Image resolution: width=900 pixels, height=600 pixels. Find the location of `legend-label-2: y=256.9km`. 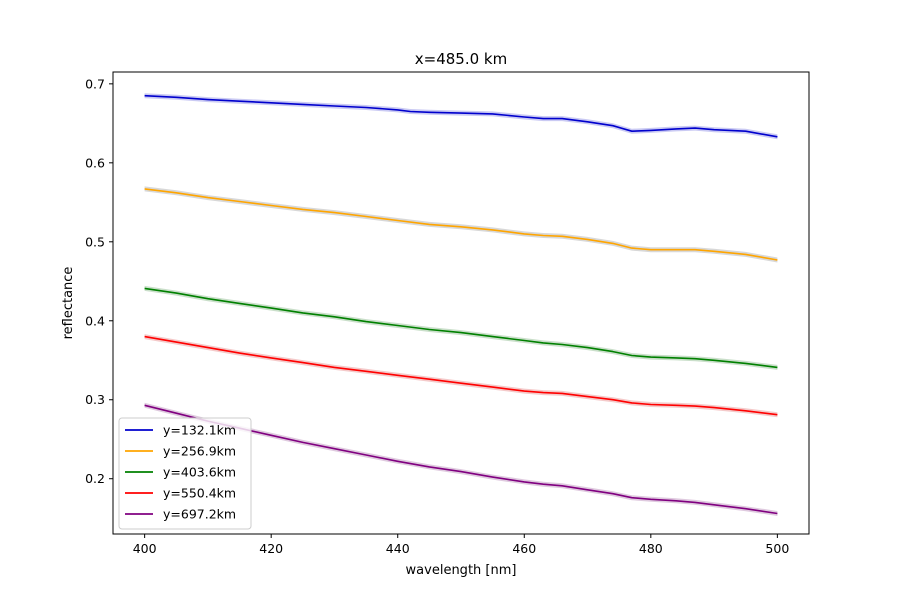

legend-label-2: y=256.9km is located at coordinates (199, 451).